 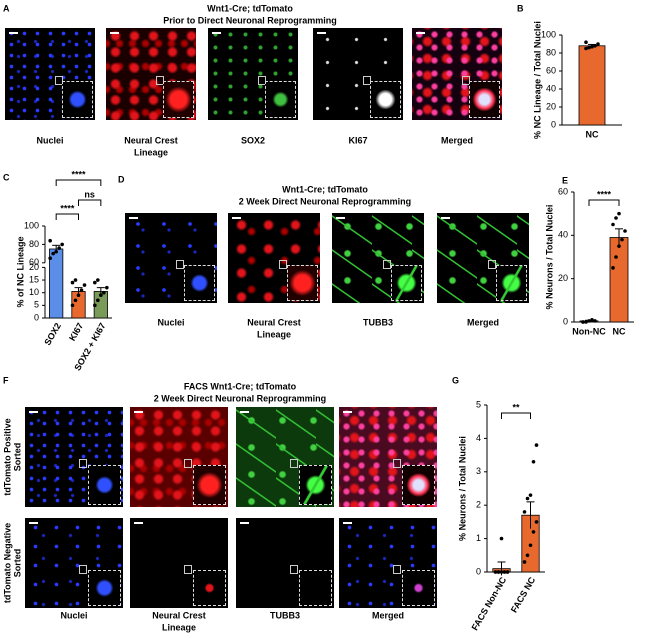 What do you see at coordinates (253, 140) in the screenshot?
I see `channel-label: SOX2` at bounding box center [253, 140].